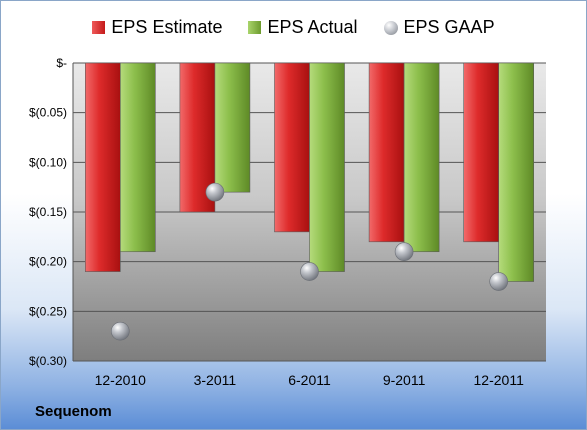 The image size is (587, 430). What do you see at coordinates (255, 27) in the screenshot?
I see `legend-swatch-eps-actual` at bounding box center [255, 27].